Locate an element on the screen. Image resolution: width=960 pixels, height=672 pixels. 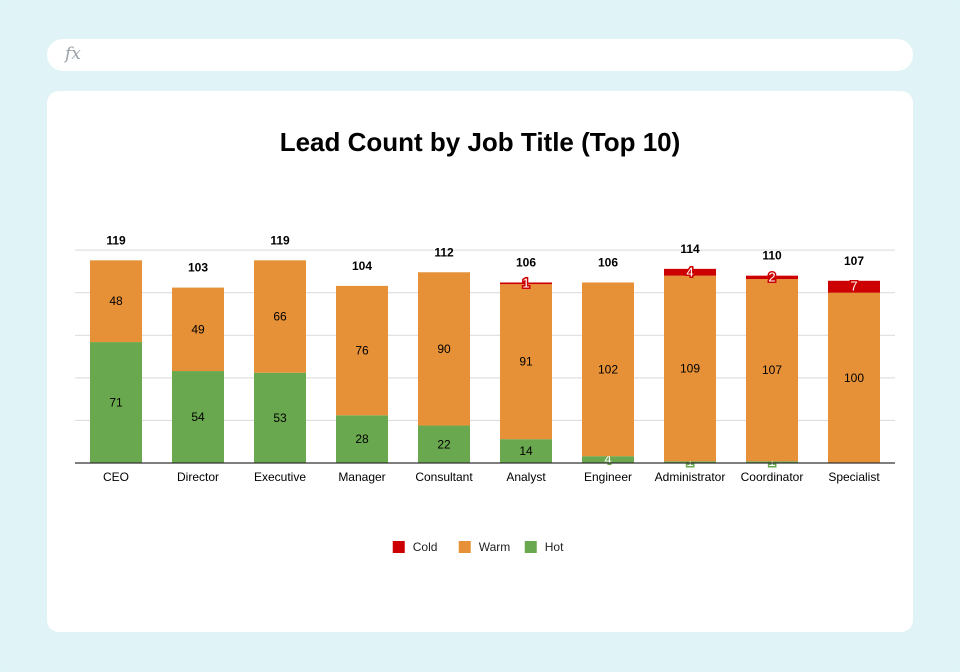
x-tick-label: Executive is located at coordinates (280, 477).